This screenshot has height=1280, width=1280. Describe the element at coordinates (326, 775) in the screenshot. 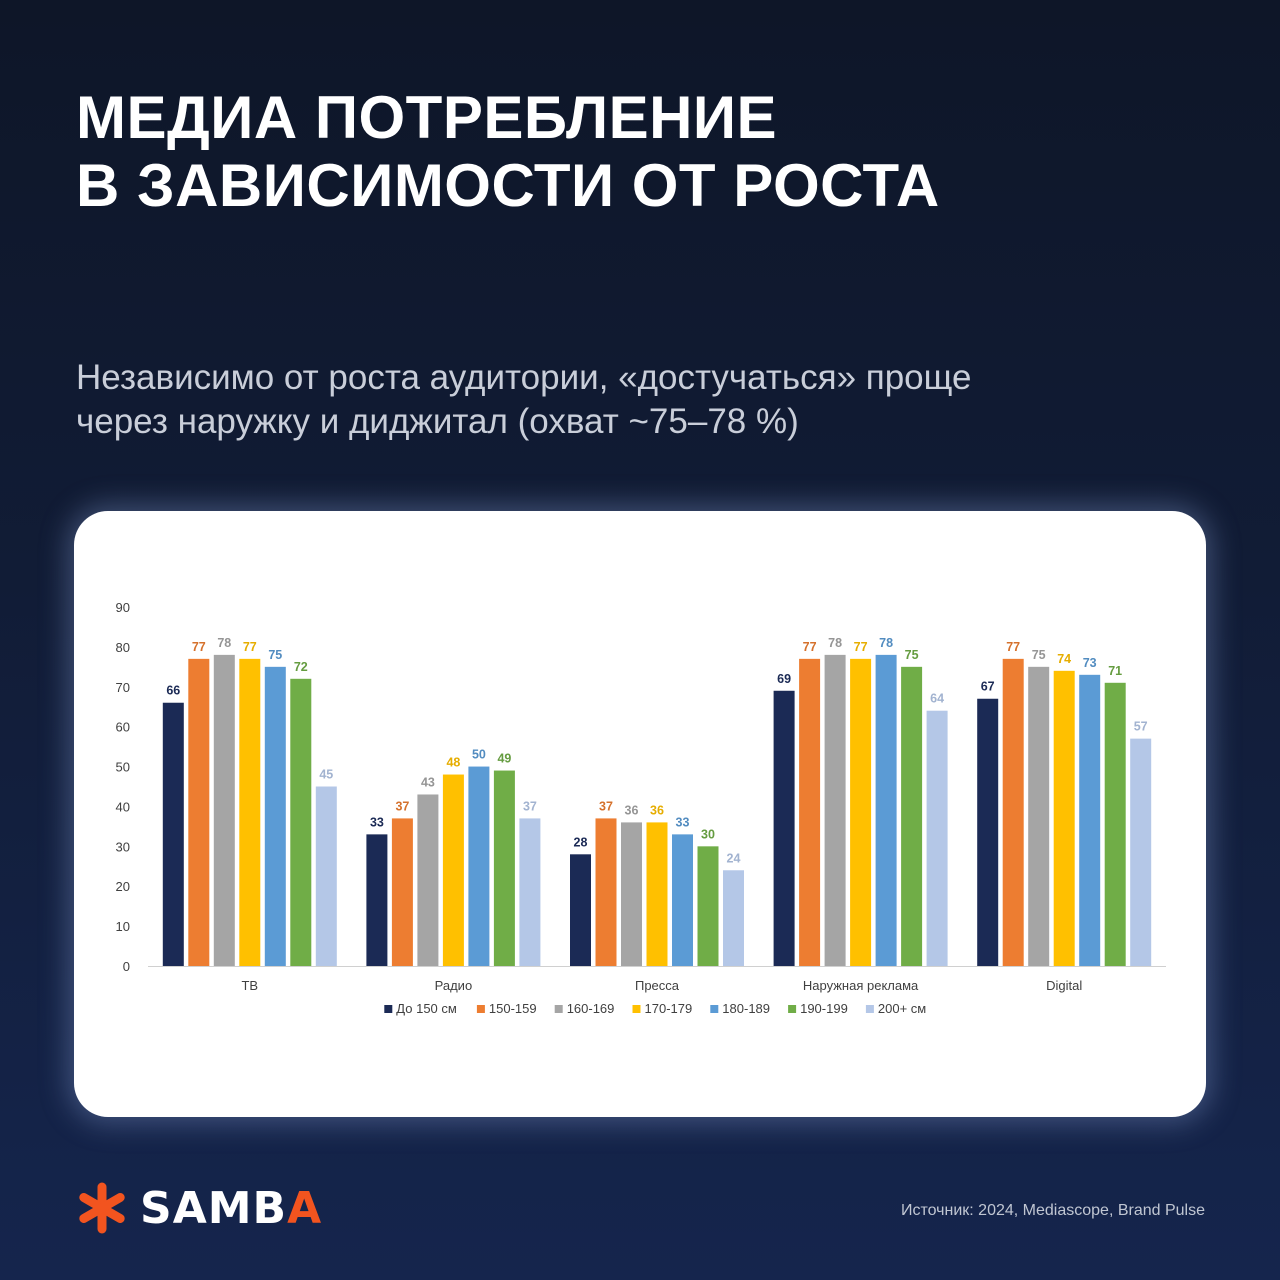

I see `data-label: 45` at that location.